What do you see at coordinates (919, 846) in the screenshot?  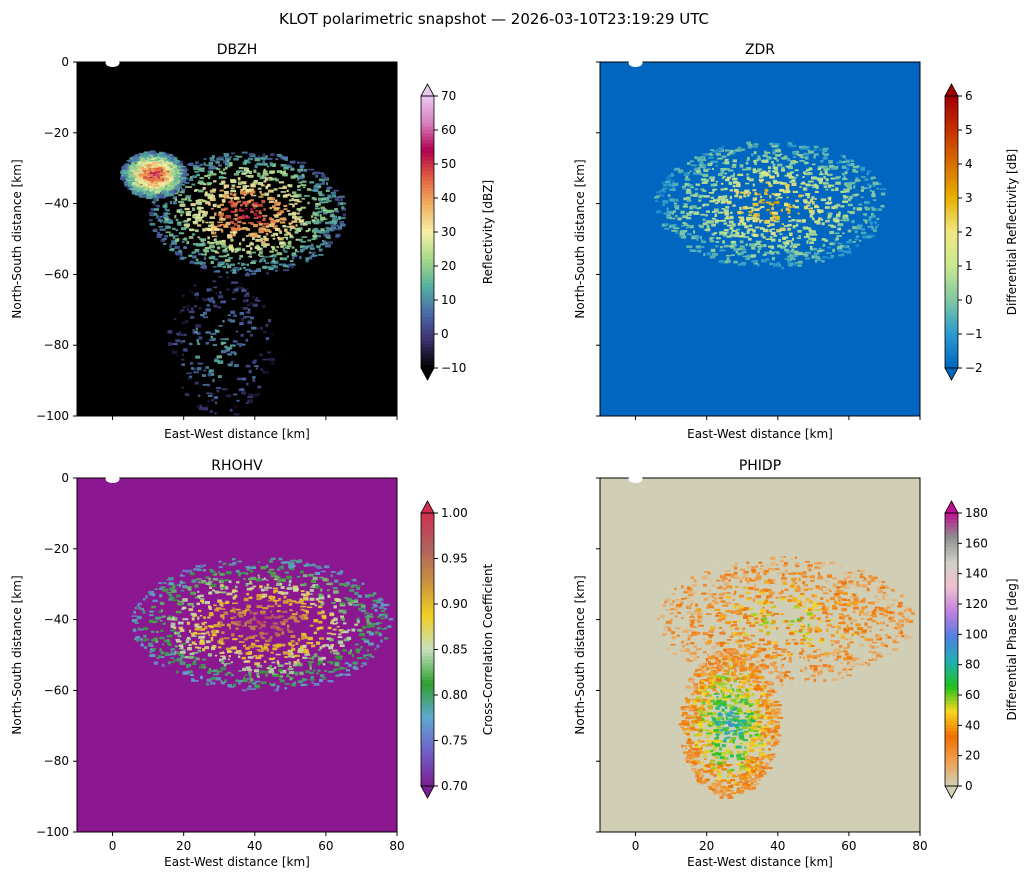 I see `x-tick-label: 80` at bounding box center [919, 846].